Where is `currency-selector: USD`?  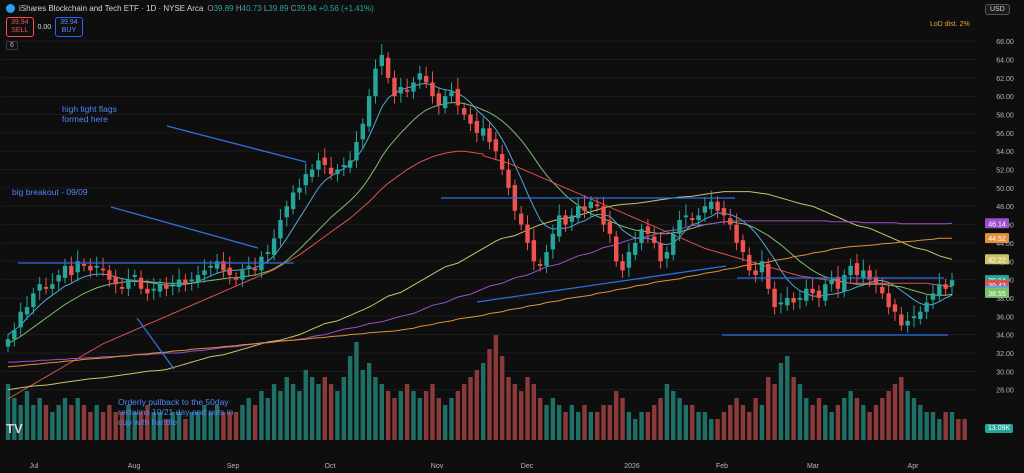 currency-selector: USD is located at coordinates (997, 9).